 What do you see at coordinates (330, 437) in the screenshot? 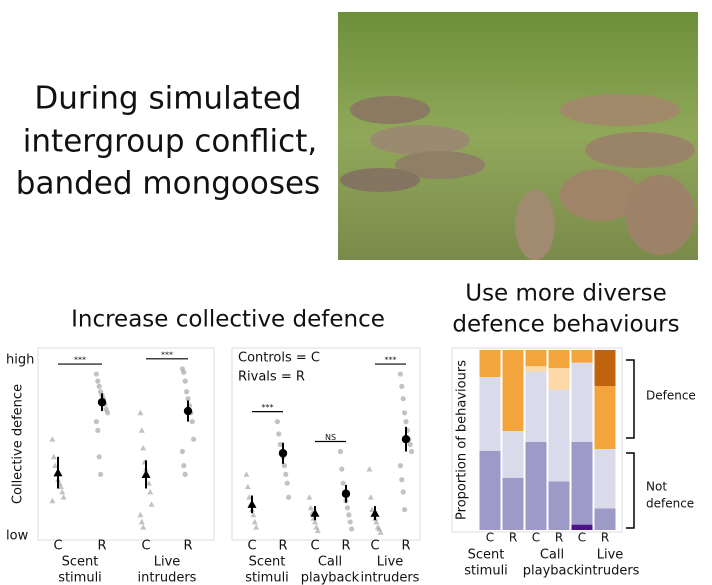
I see `significance-label: NS` at bounding box center [330, 437].